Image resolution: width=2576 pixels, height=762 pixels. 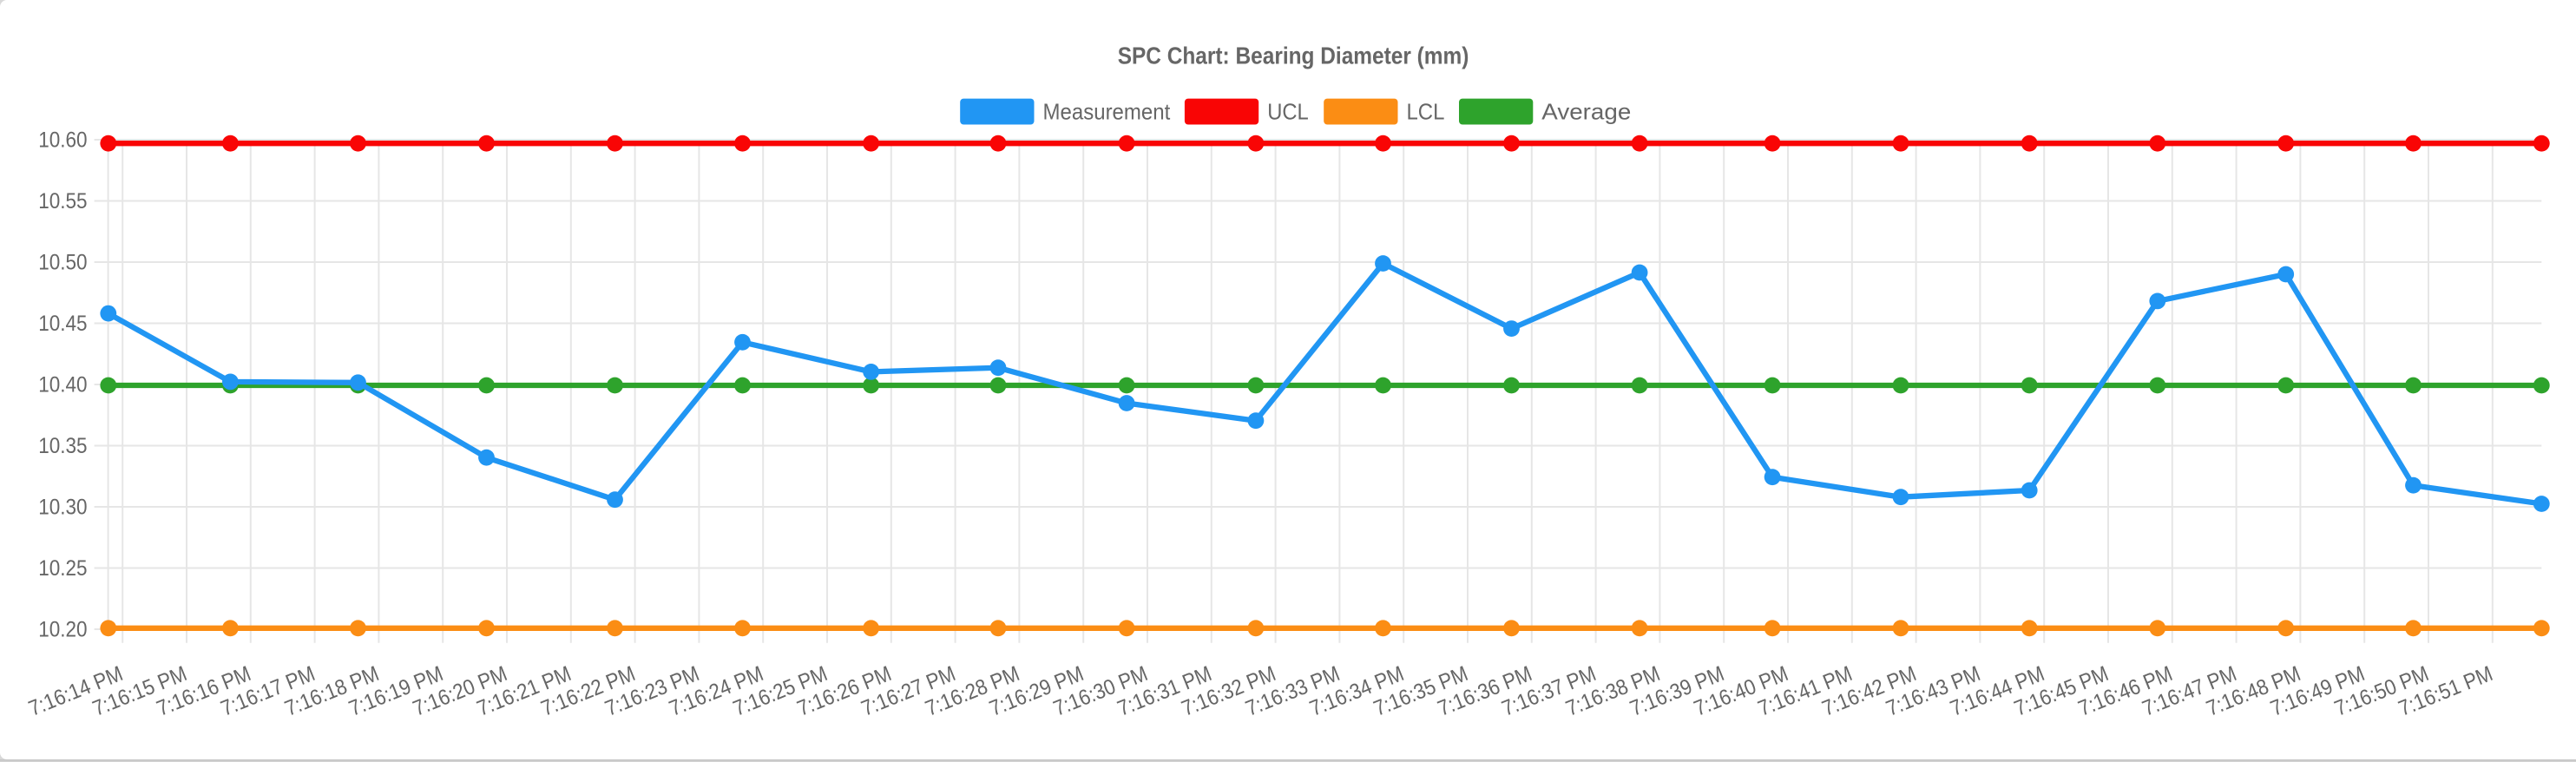 I want to click on svg-text: Average, so click(x=1586, y=111).